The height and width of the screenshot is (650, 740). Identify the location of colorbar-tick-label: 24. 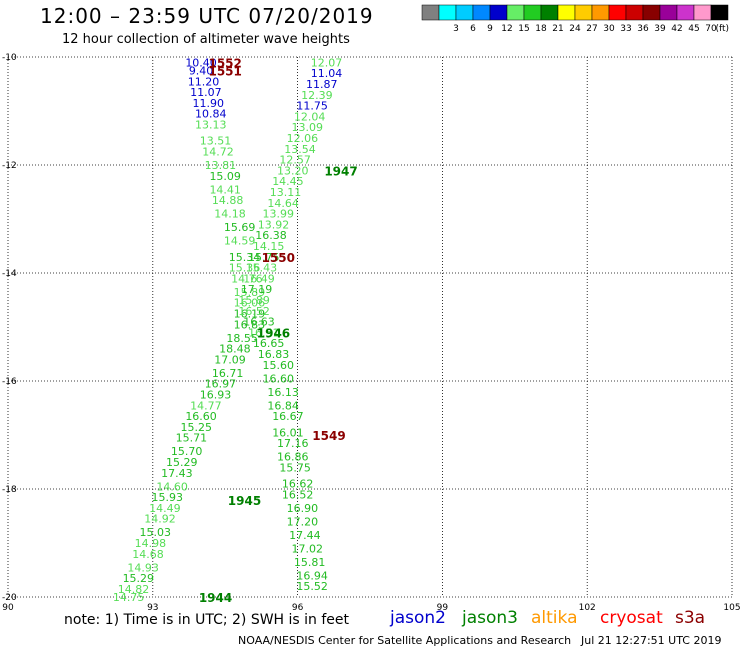
(575, 29).